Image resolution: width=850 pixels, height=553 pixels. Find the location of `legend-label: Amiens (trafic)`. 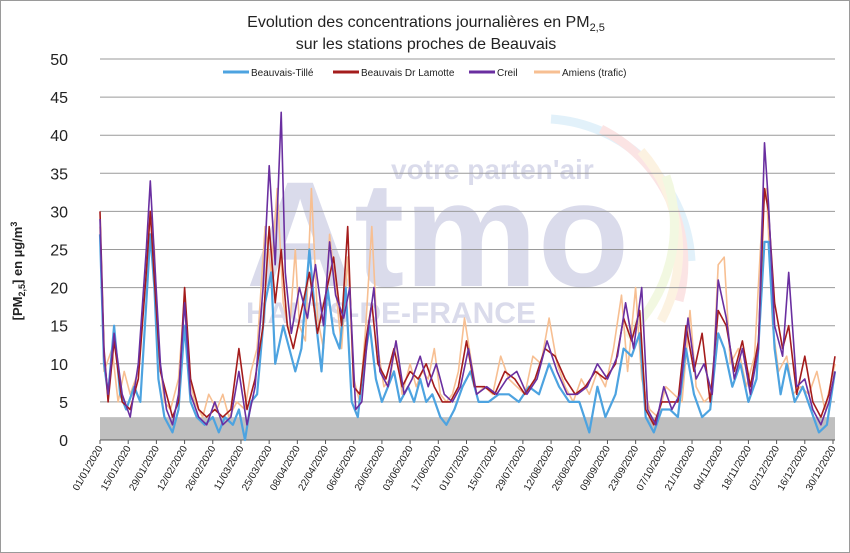

legend-label: Amiens (trafic) is located at coordinates (594, 73).